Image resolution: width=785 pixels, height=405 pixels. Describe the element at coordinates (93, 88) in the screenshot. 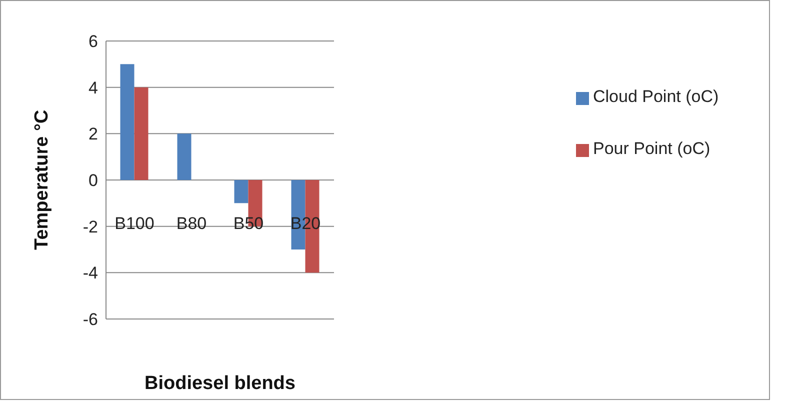

I see `y-tick-label: 4` at that location.